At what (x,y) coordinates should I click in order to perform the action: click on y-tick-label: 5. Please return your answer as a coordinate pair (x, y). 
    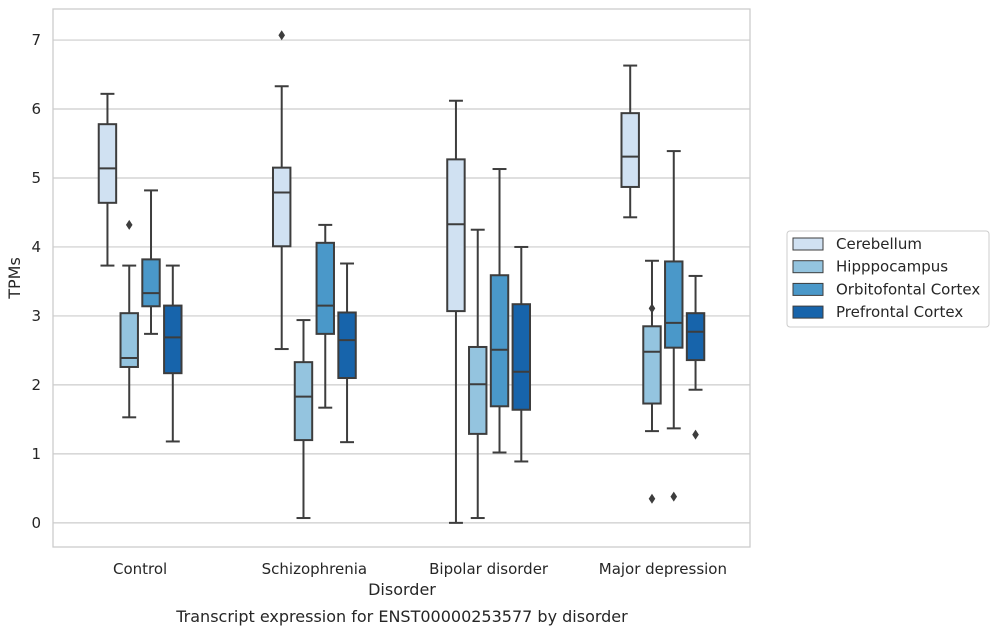
    Looking at the image, I should click on (36, 178).